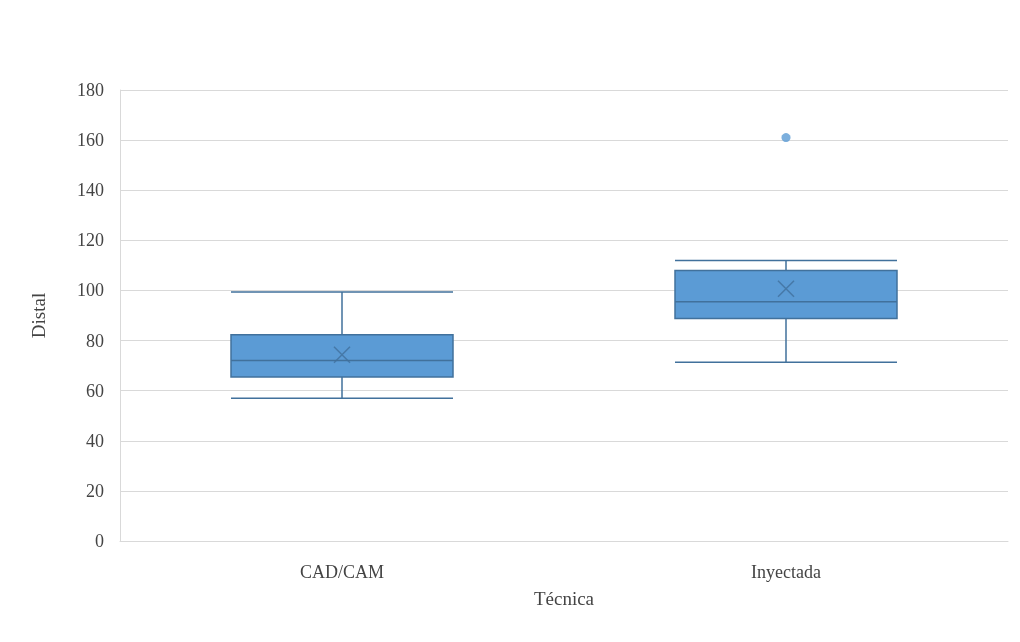  I want to click on x-axis-title: Técnica, so click(564, 598).